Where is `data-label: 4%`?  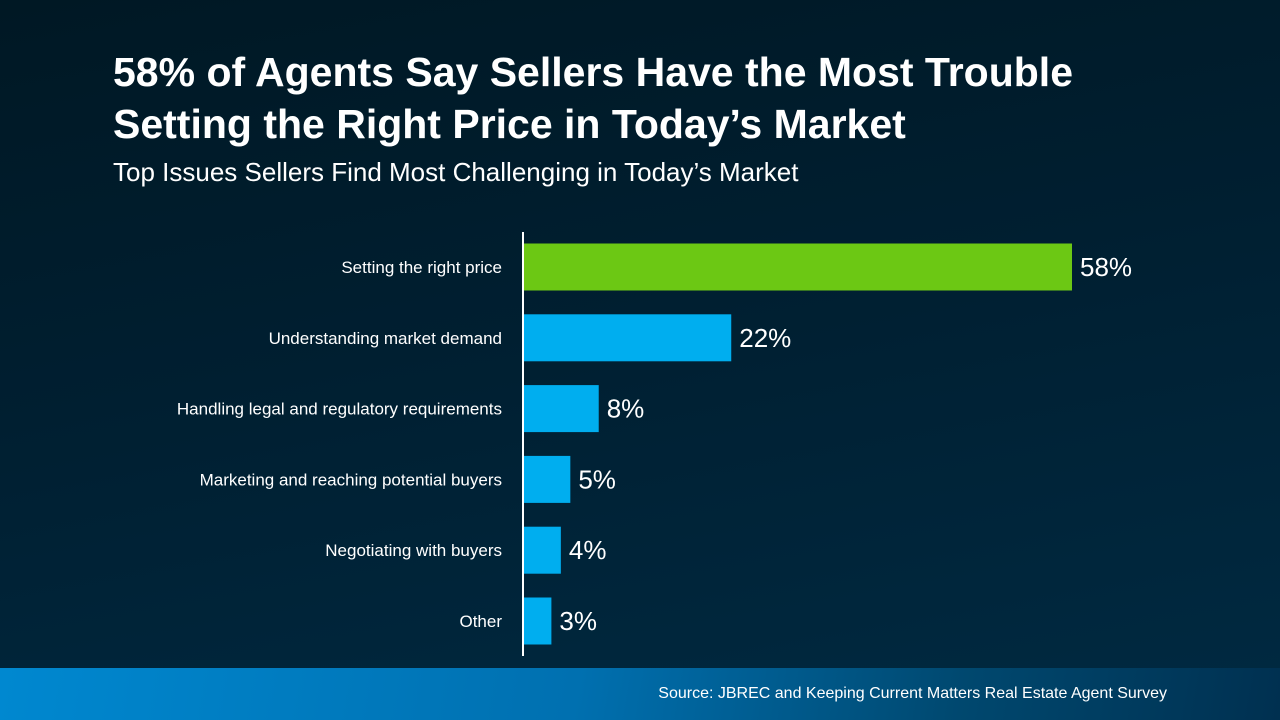
data-label: 4% is located at coordinates (588, 550).